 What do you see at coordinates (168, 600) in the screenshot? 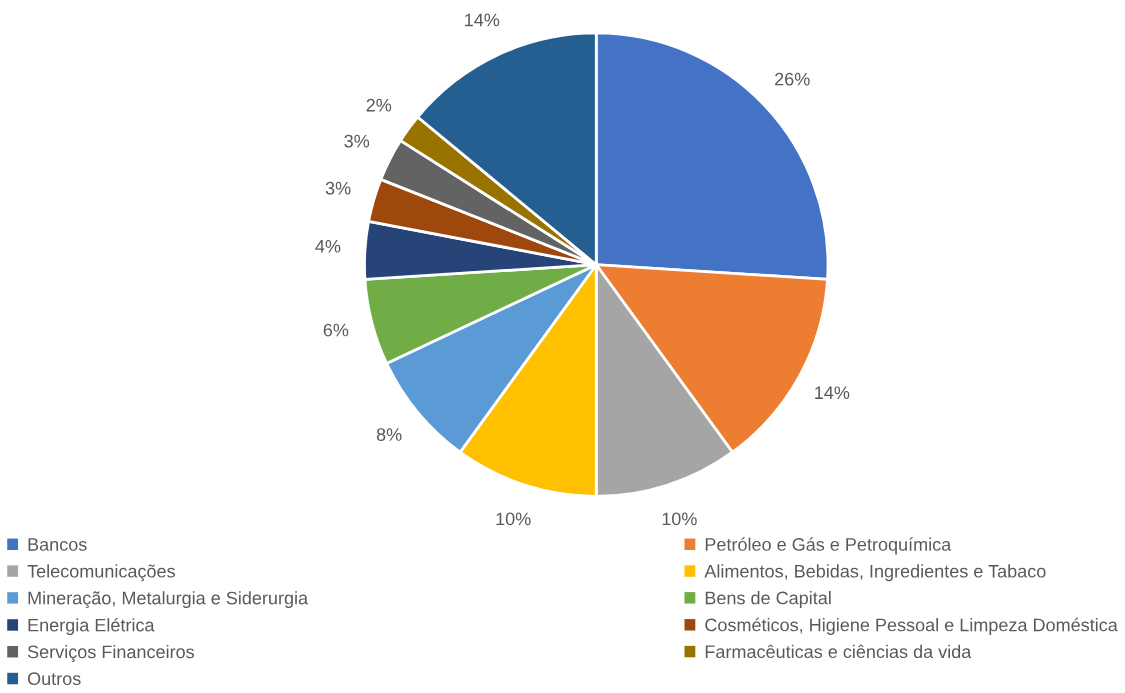
I see `legend-label: Mineração, Metalurgia e Siderurgia` at bounding box center [168, 600].